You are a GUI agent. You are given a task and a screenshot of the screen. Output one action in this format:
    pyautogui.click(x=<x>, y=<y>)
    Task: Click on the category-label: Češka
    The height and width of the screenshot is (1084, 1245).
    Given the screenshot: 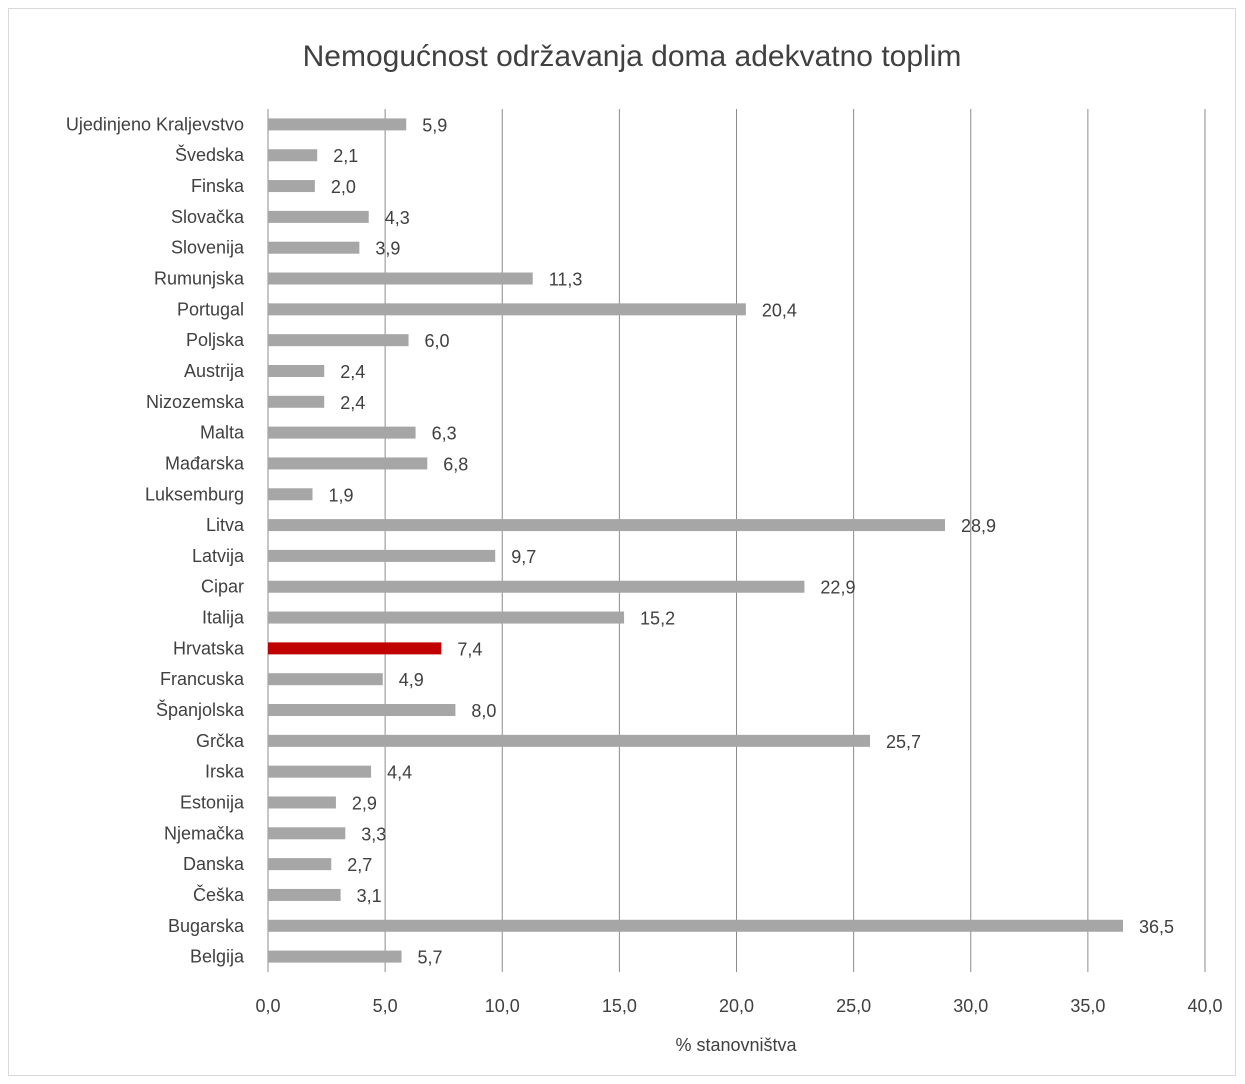 What is the action you would take?
    pyautogui.click(x=219, y=894)
    